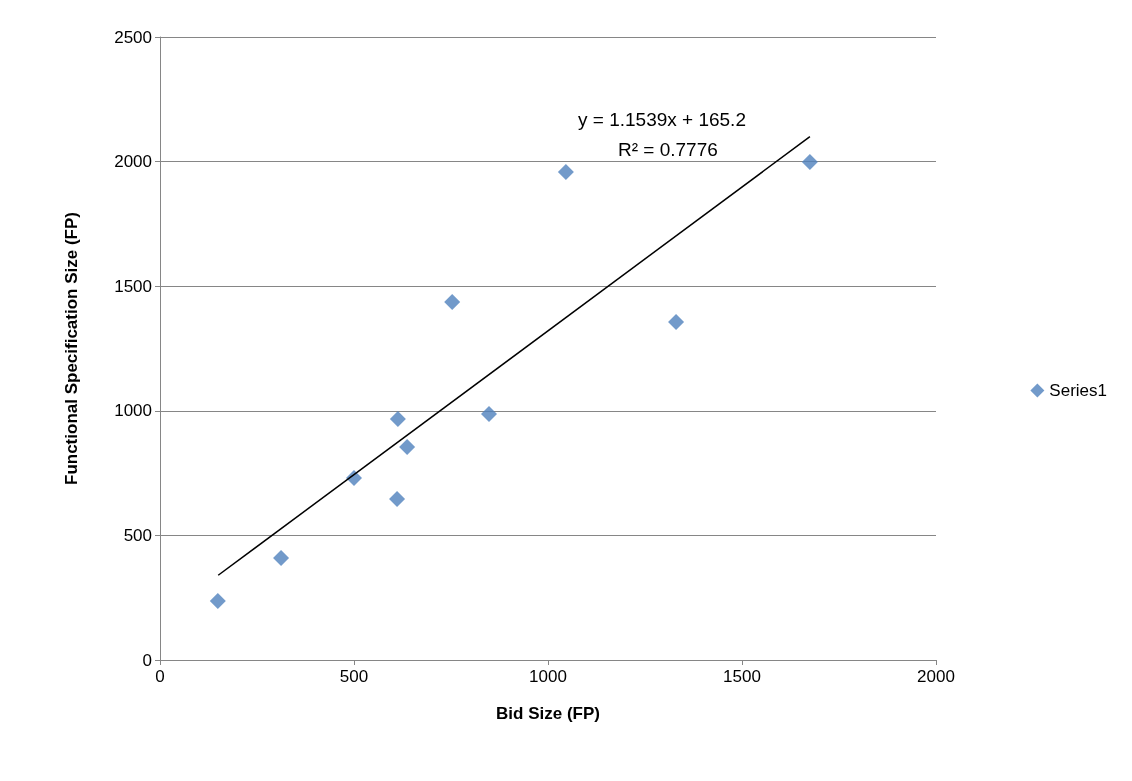 This screenshot has height=781, width=1132. Describe the element at coordinates (133, 37) in the screenshot. I see `y-tick-label: 2500` at that location.